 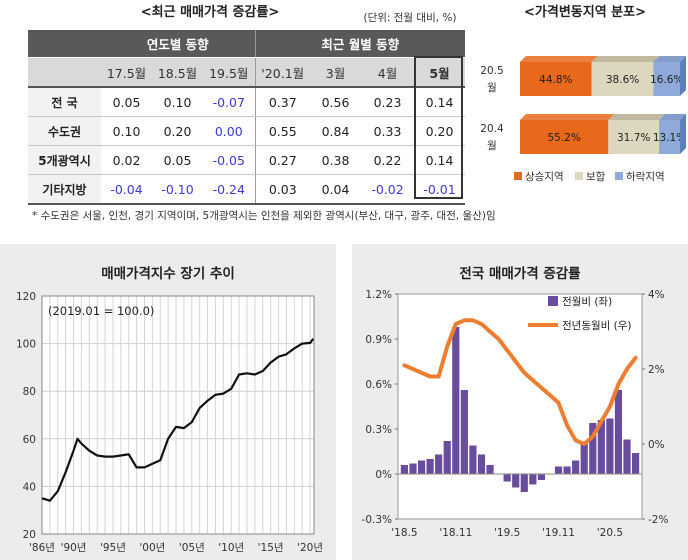 I want to click on rate-x-tick-label: '18.11, so click(x=455, y=533).